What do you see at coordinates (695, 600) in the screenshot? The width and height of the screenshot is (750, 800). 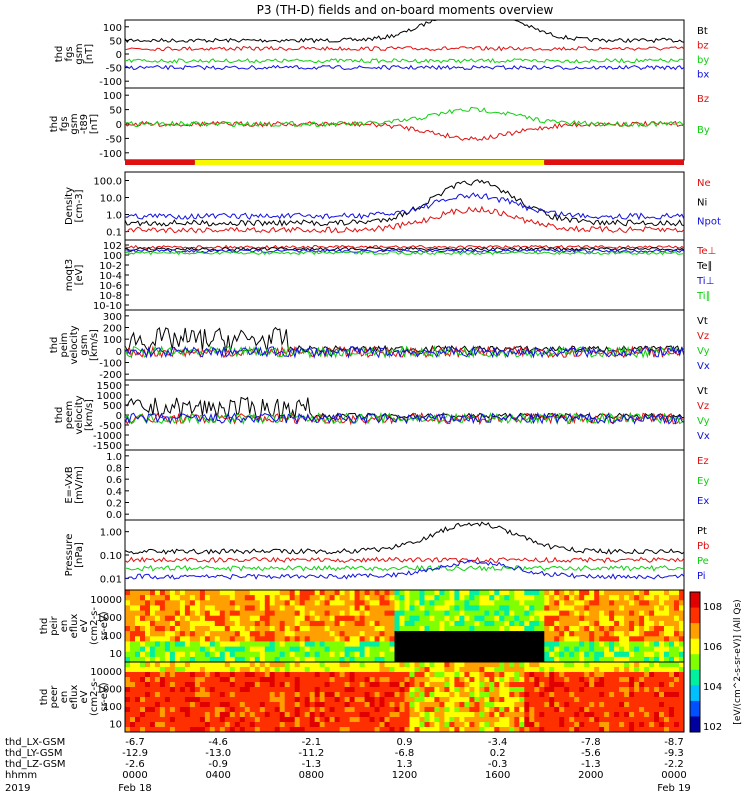 I see `colorbar-swatch` at bounding box center [695, 600].